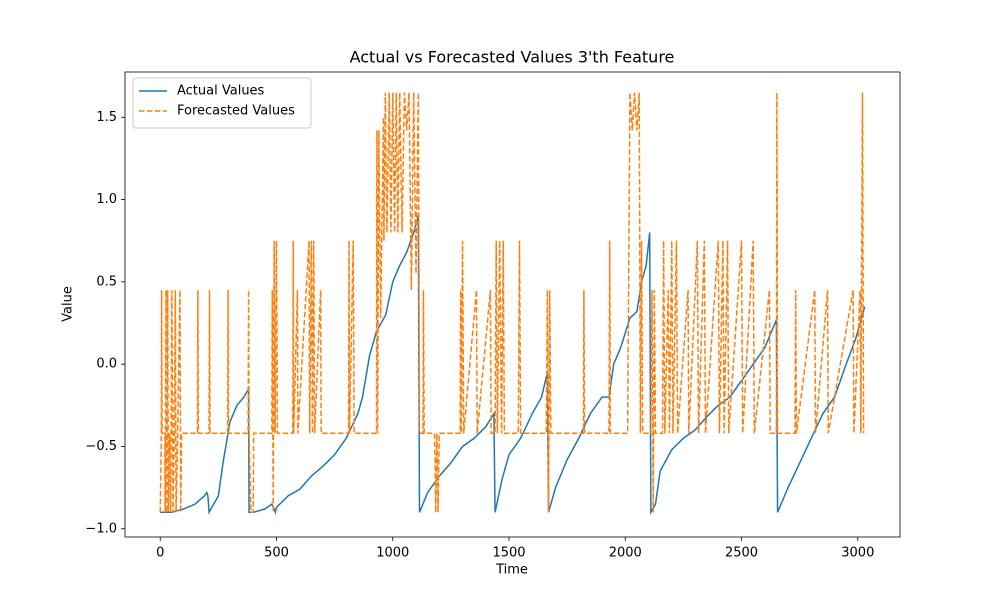 This screenshot has height=600, width=1000. Describe the element at coordinates (511, 570) in the screenshot. I see `x-axis-label: Time` at that location.